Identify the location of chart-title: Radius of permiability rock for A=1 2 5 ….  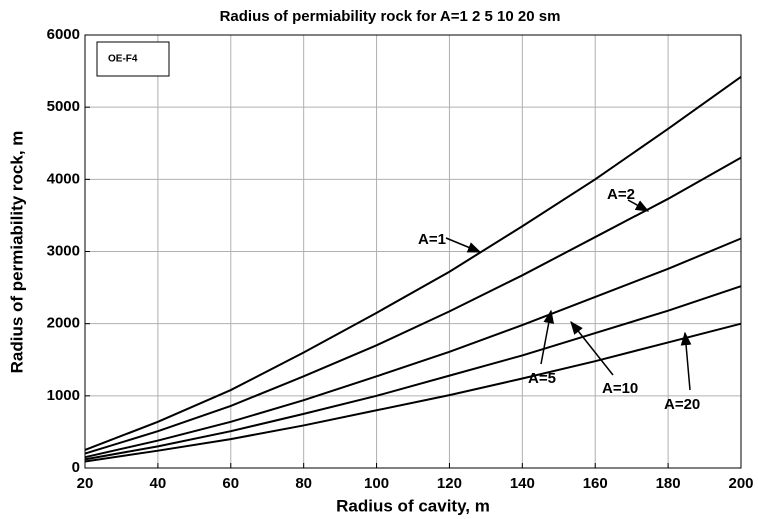
(390, 16).